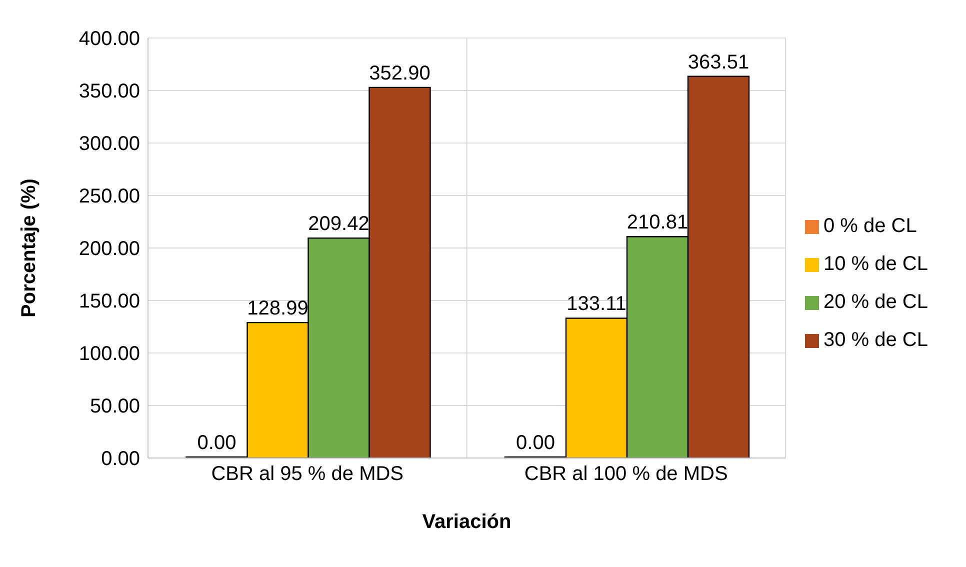 The height and width of the screenshot is (567, 966). What do you see at coordinates (596, 304) in the screenshot?
I see `data-label: 133.11` at bounding box center [596, 304].